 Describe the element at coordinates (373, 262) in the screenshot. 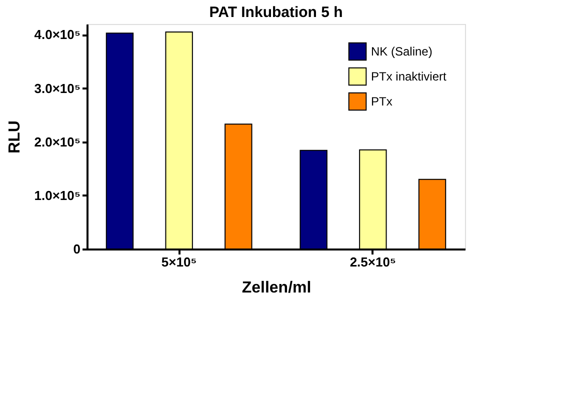

I see `x-tick-label: 2.5×10⁵` at that location.